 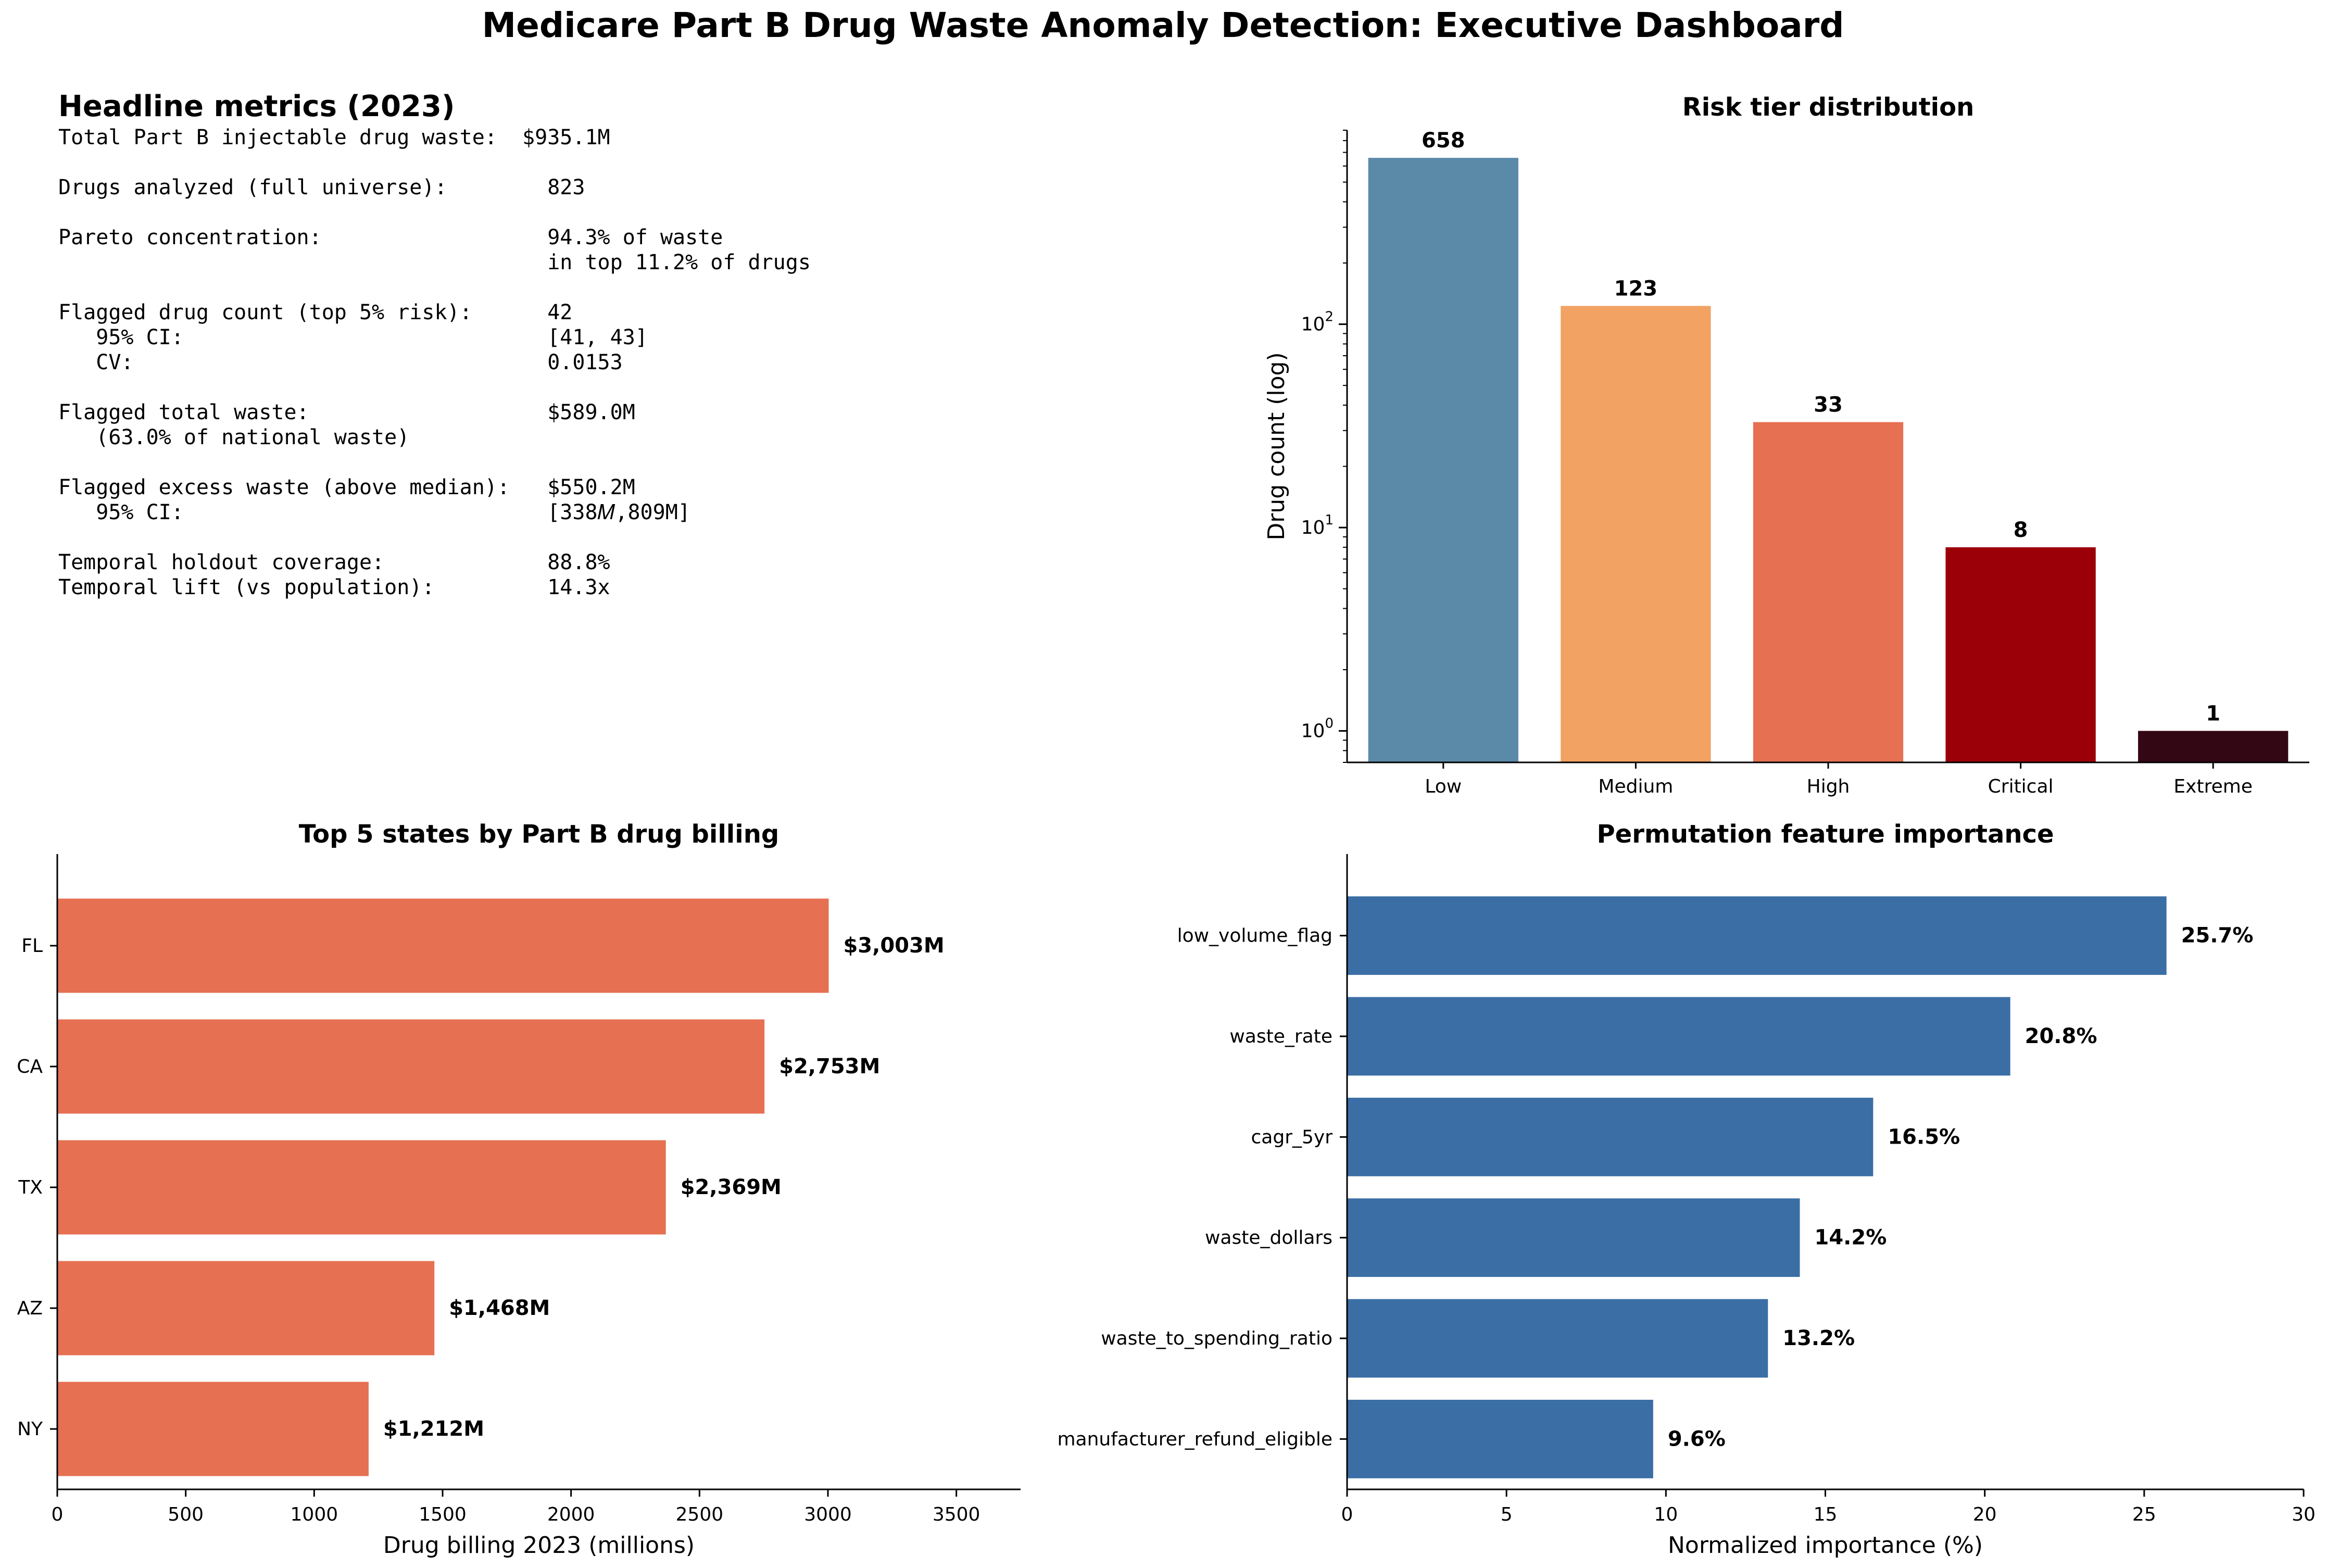 I want to click on bar-value-label: 14.2%, so click(x=1851, y=1238).